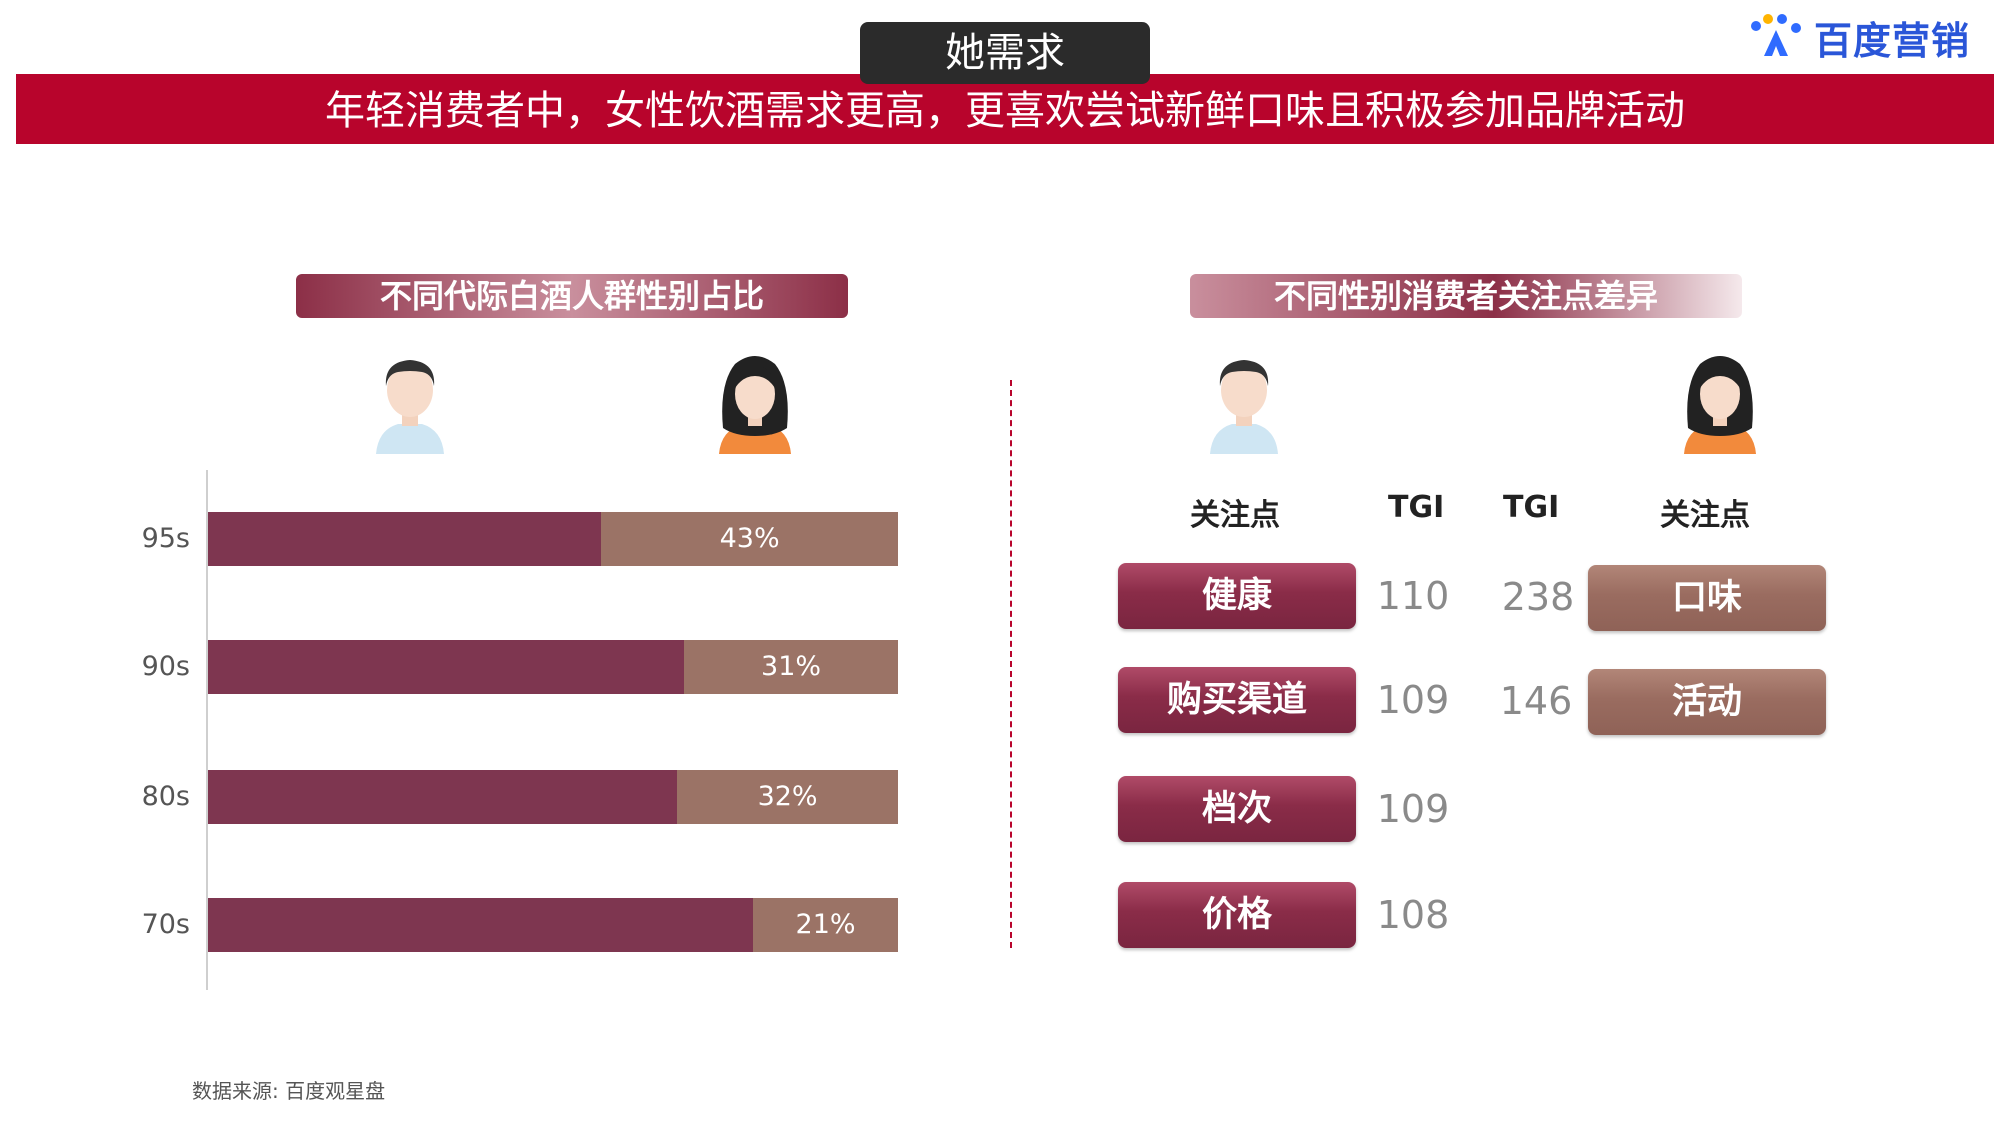 The width and height of the screenshot is (2000, 1125). Describe the element at coordinates (289, 1091) in the screenshot. I see `data-source-note: 数据来源: 百度观星盘` at that location.